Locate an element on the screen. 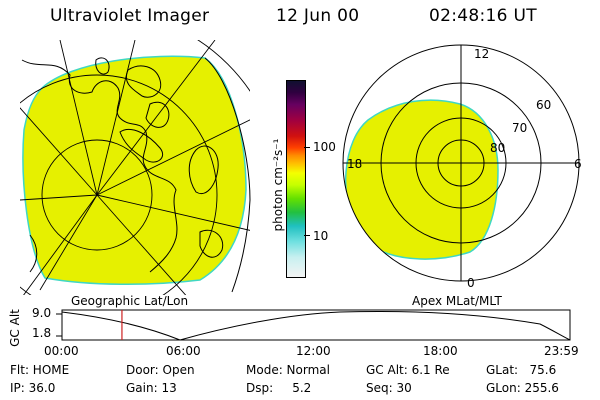 Image resolution: width=600 pixels, height=400 pixels. coastline-north-america is located at coordinates (99, 166).